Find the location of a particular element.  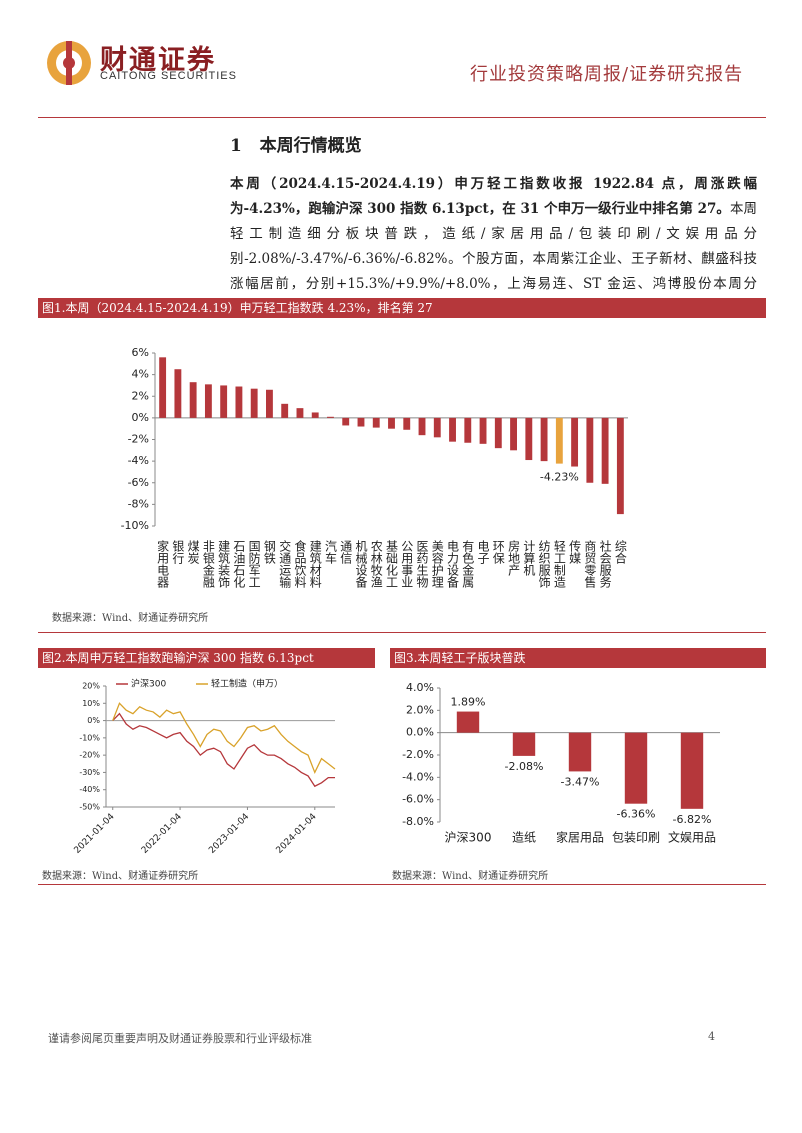

x-tick-label: 电子 is located at coordinates (483, 552).